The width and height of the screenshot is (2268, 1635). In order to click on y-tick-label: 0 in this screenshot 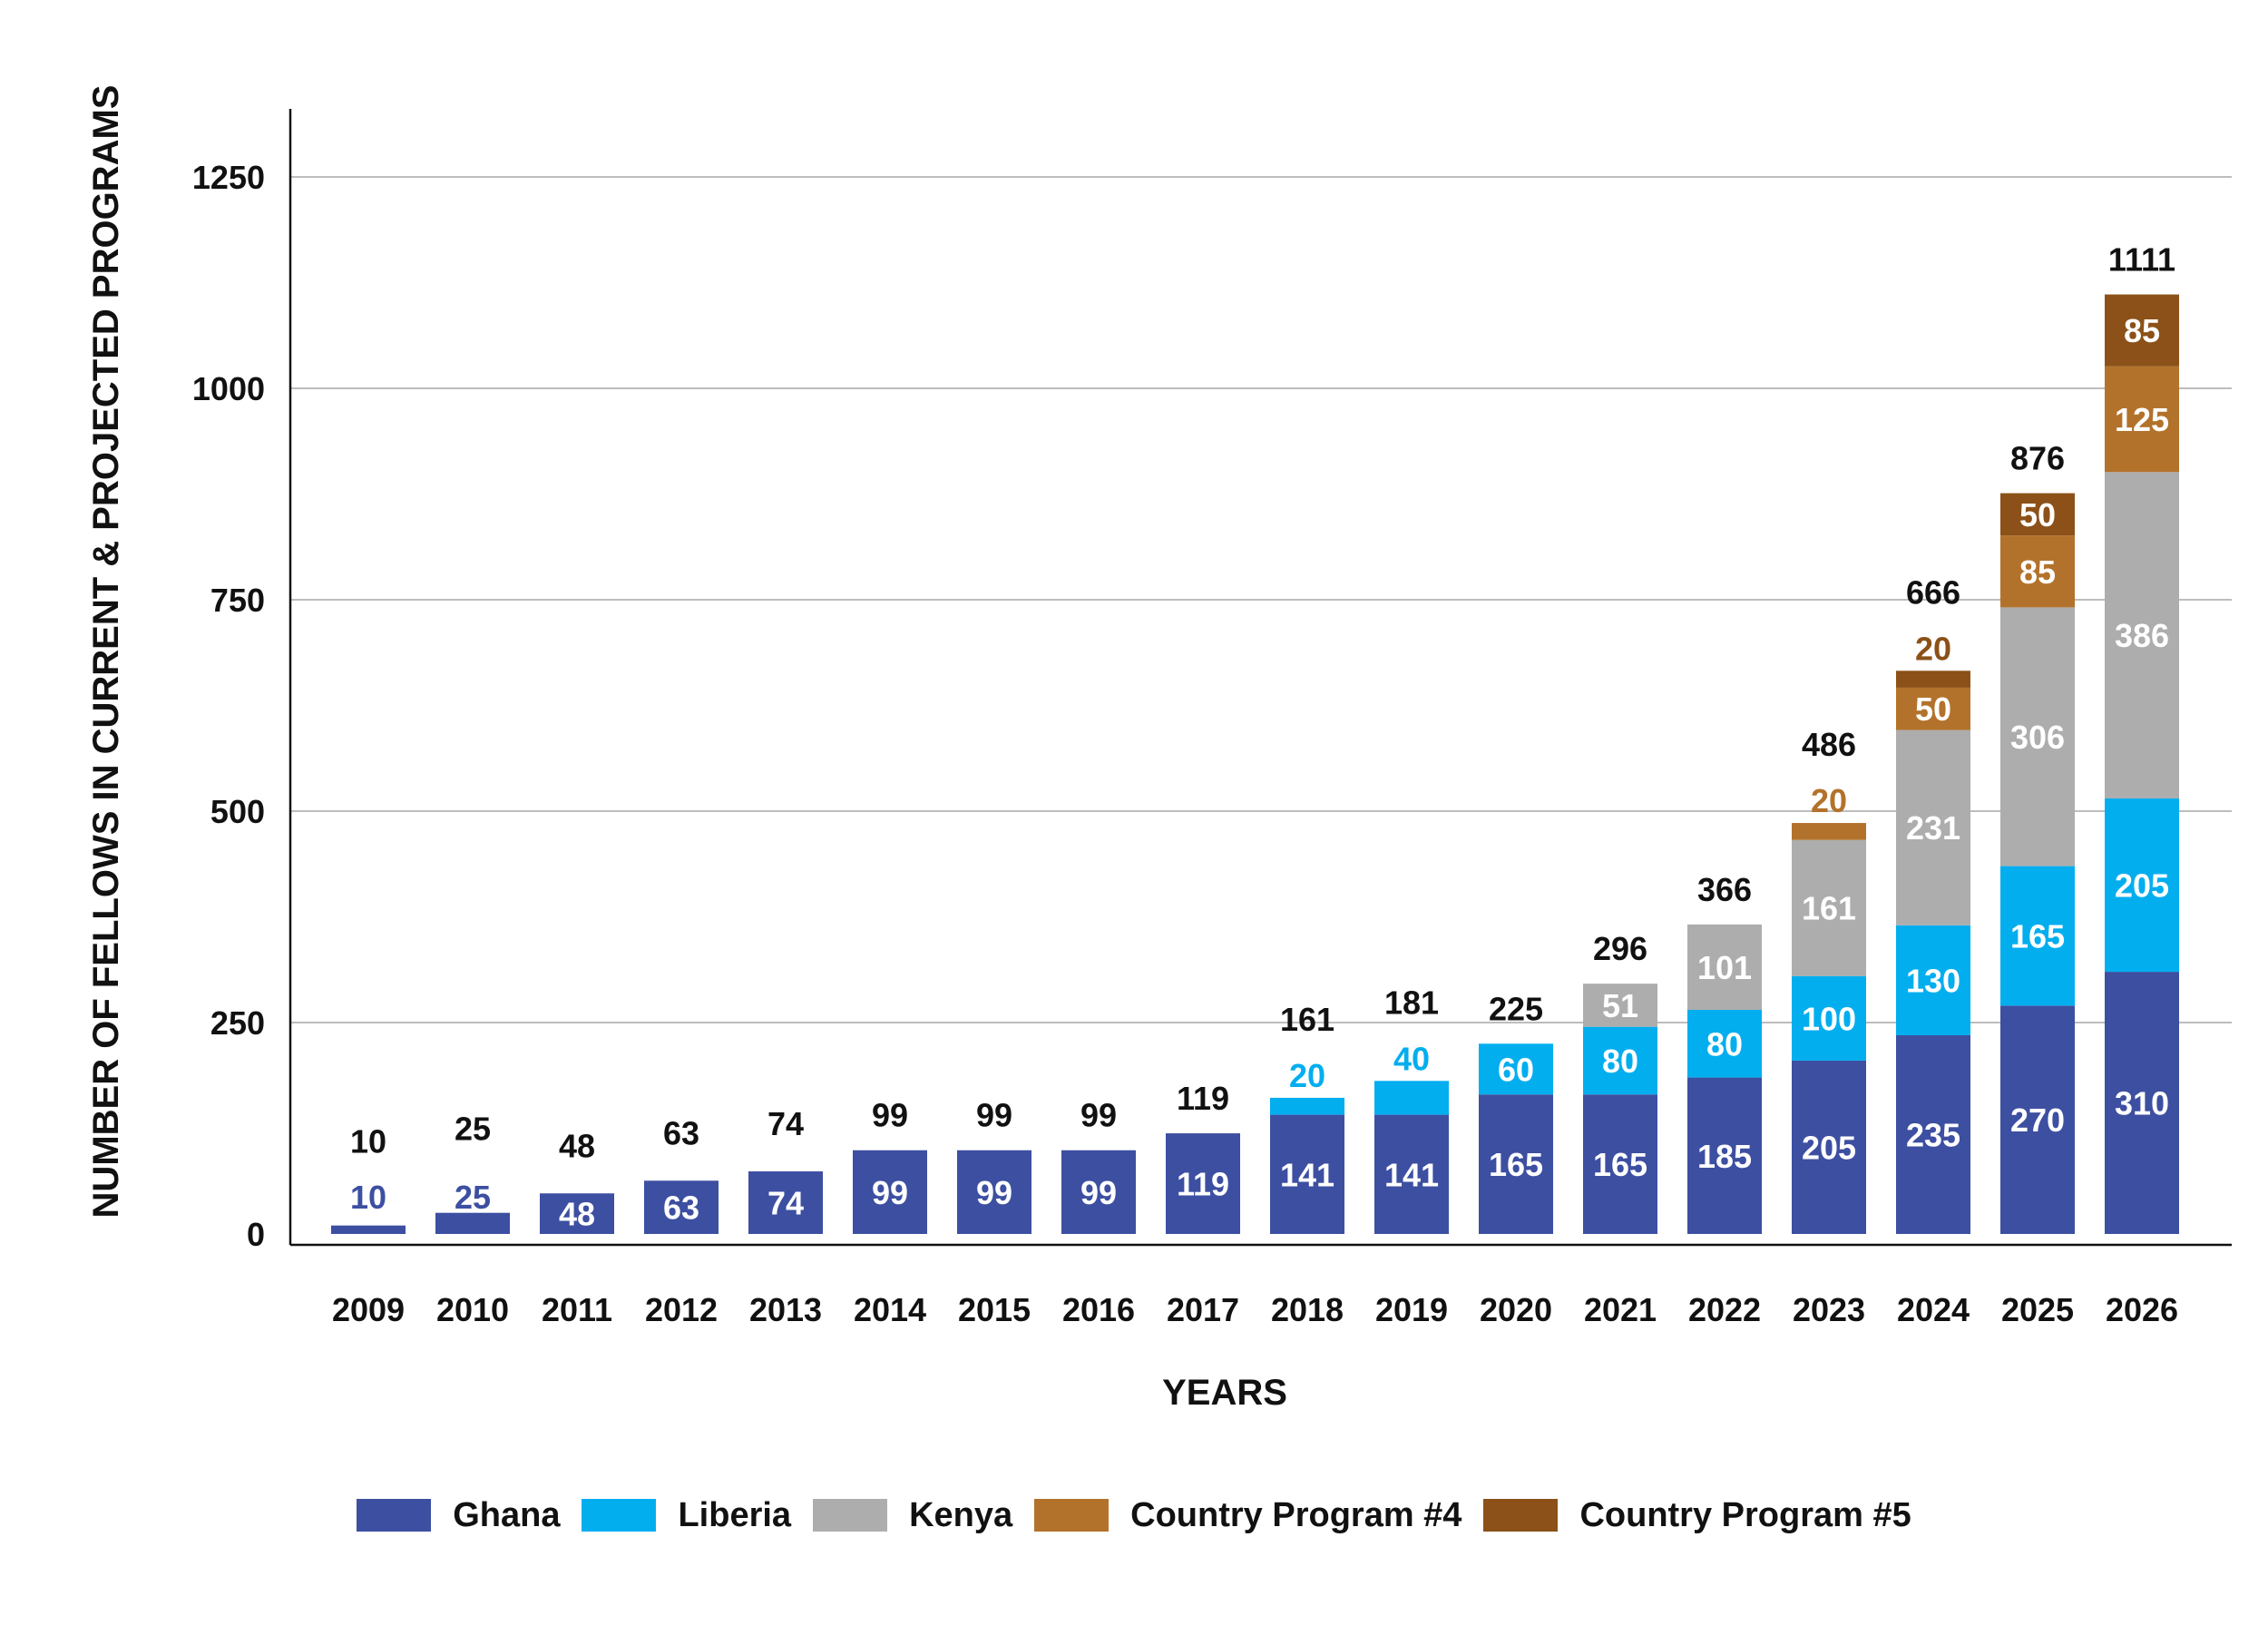, I will do `click(256, 1234)`.